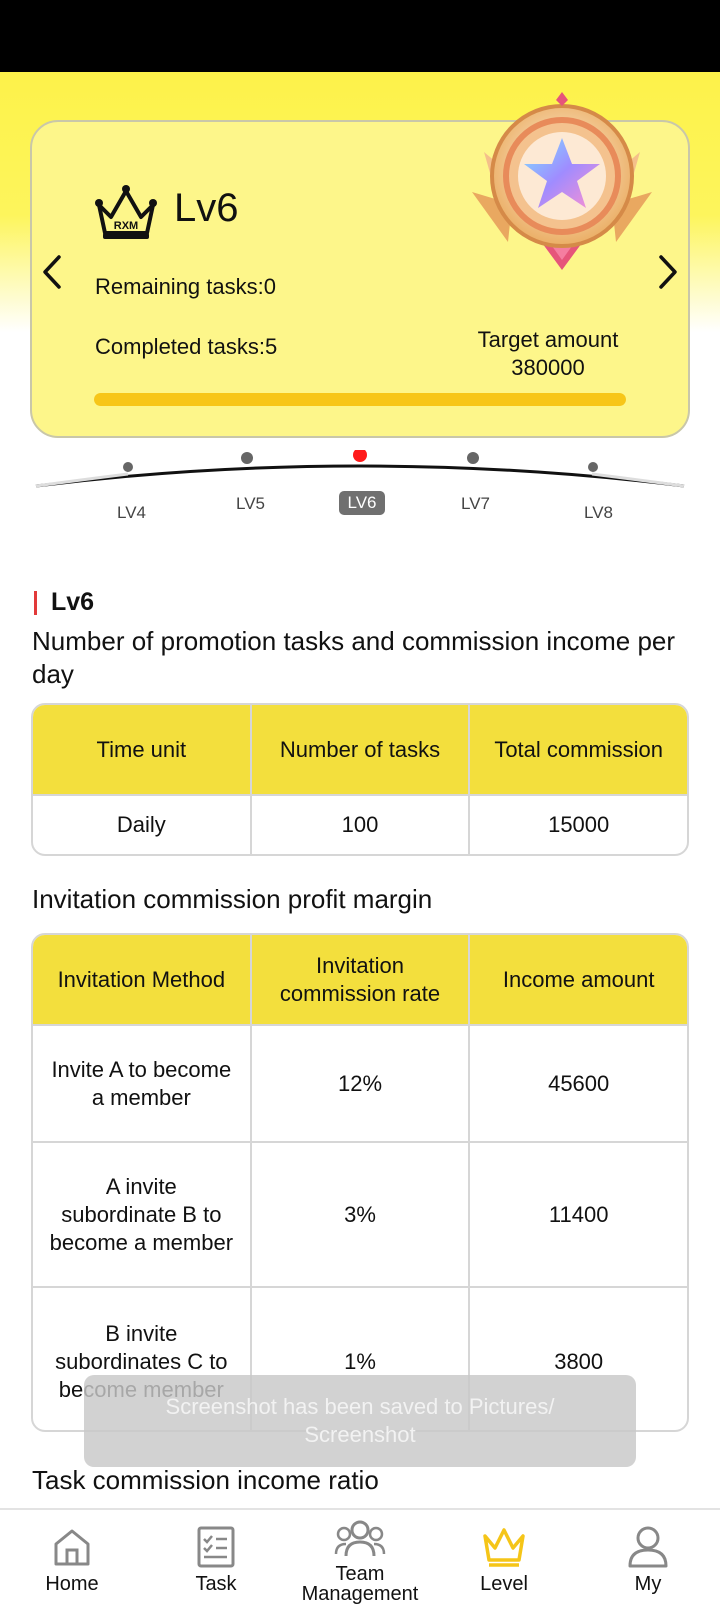  I want to click on nav-task: Task, so click(216, 1560).